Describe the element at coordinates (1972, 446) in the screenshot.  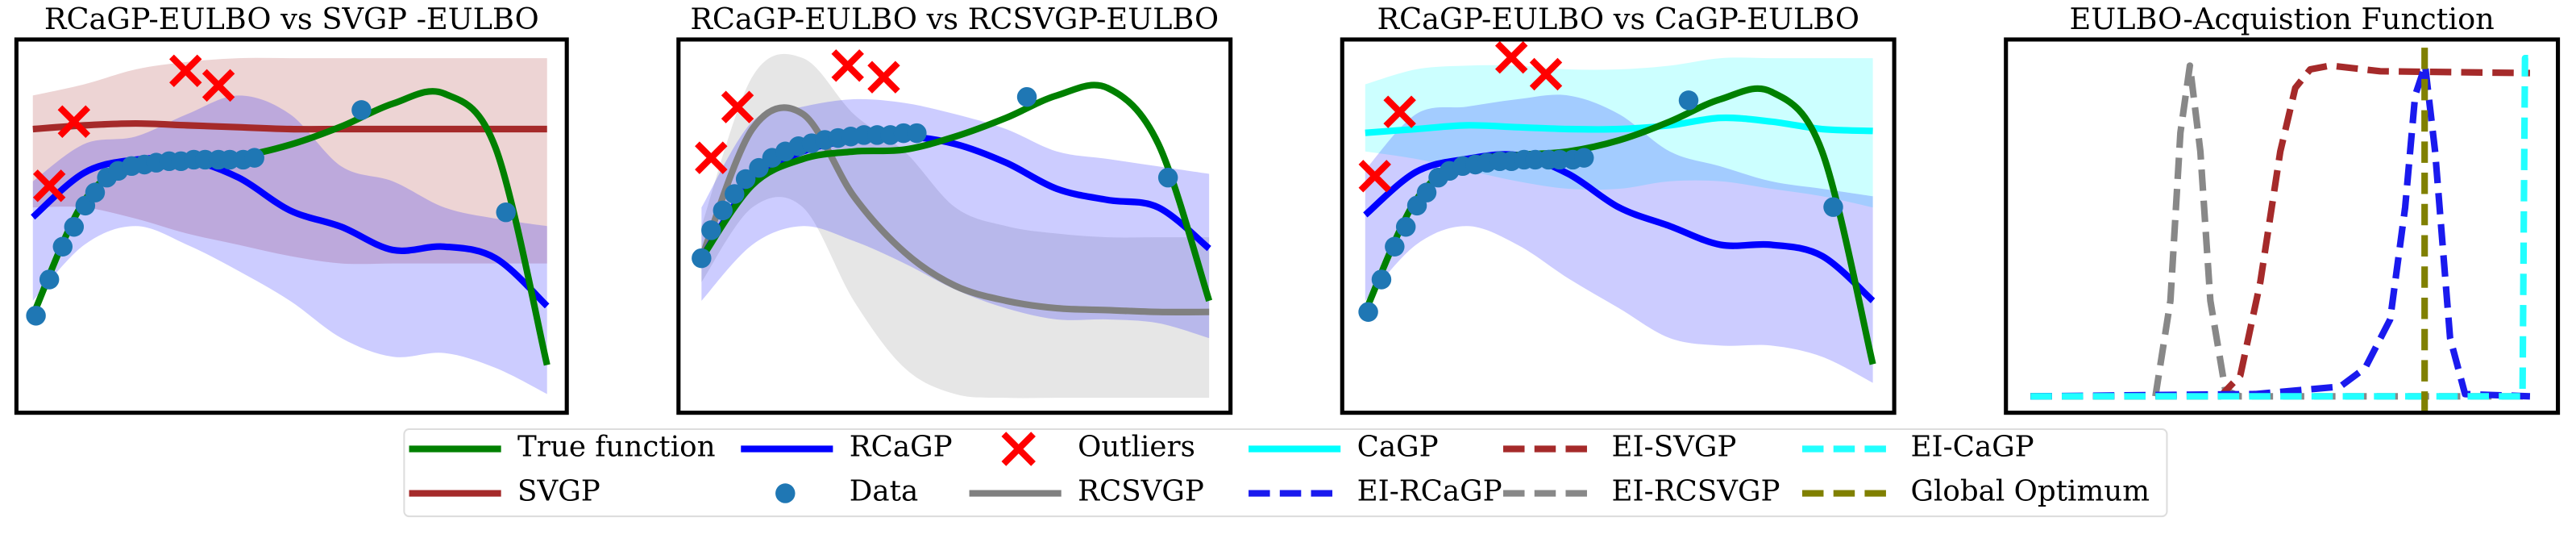
I see `legend-label: EI-CaGP` at that location.